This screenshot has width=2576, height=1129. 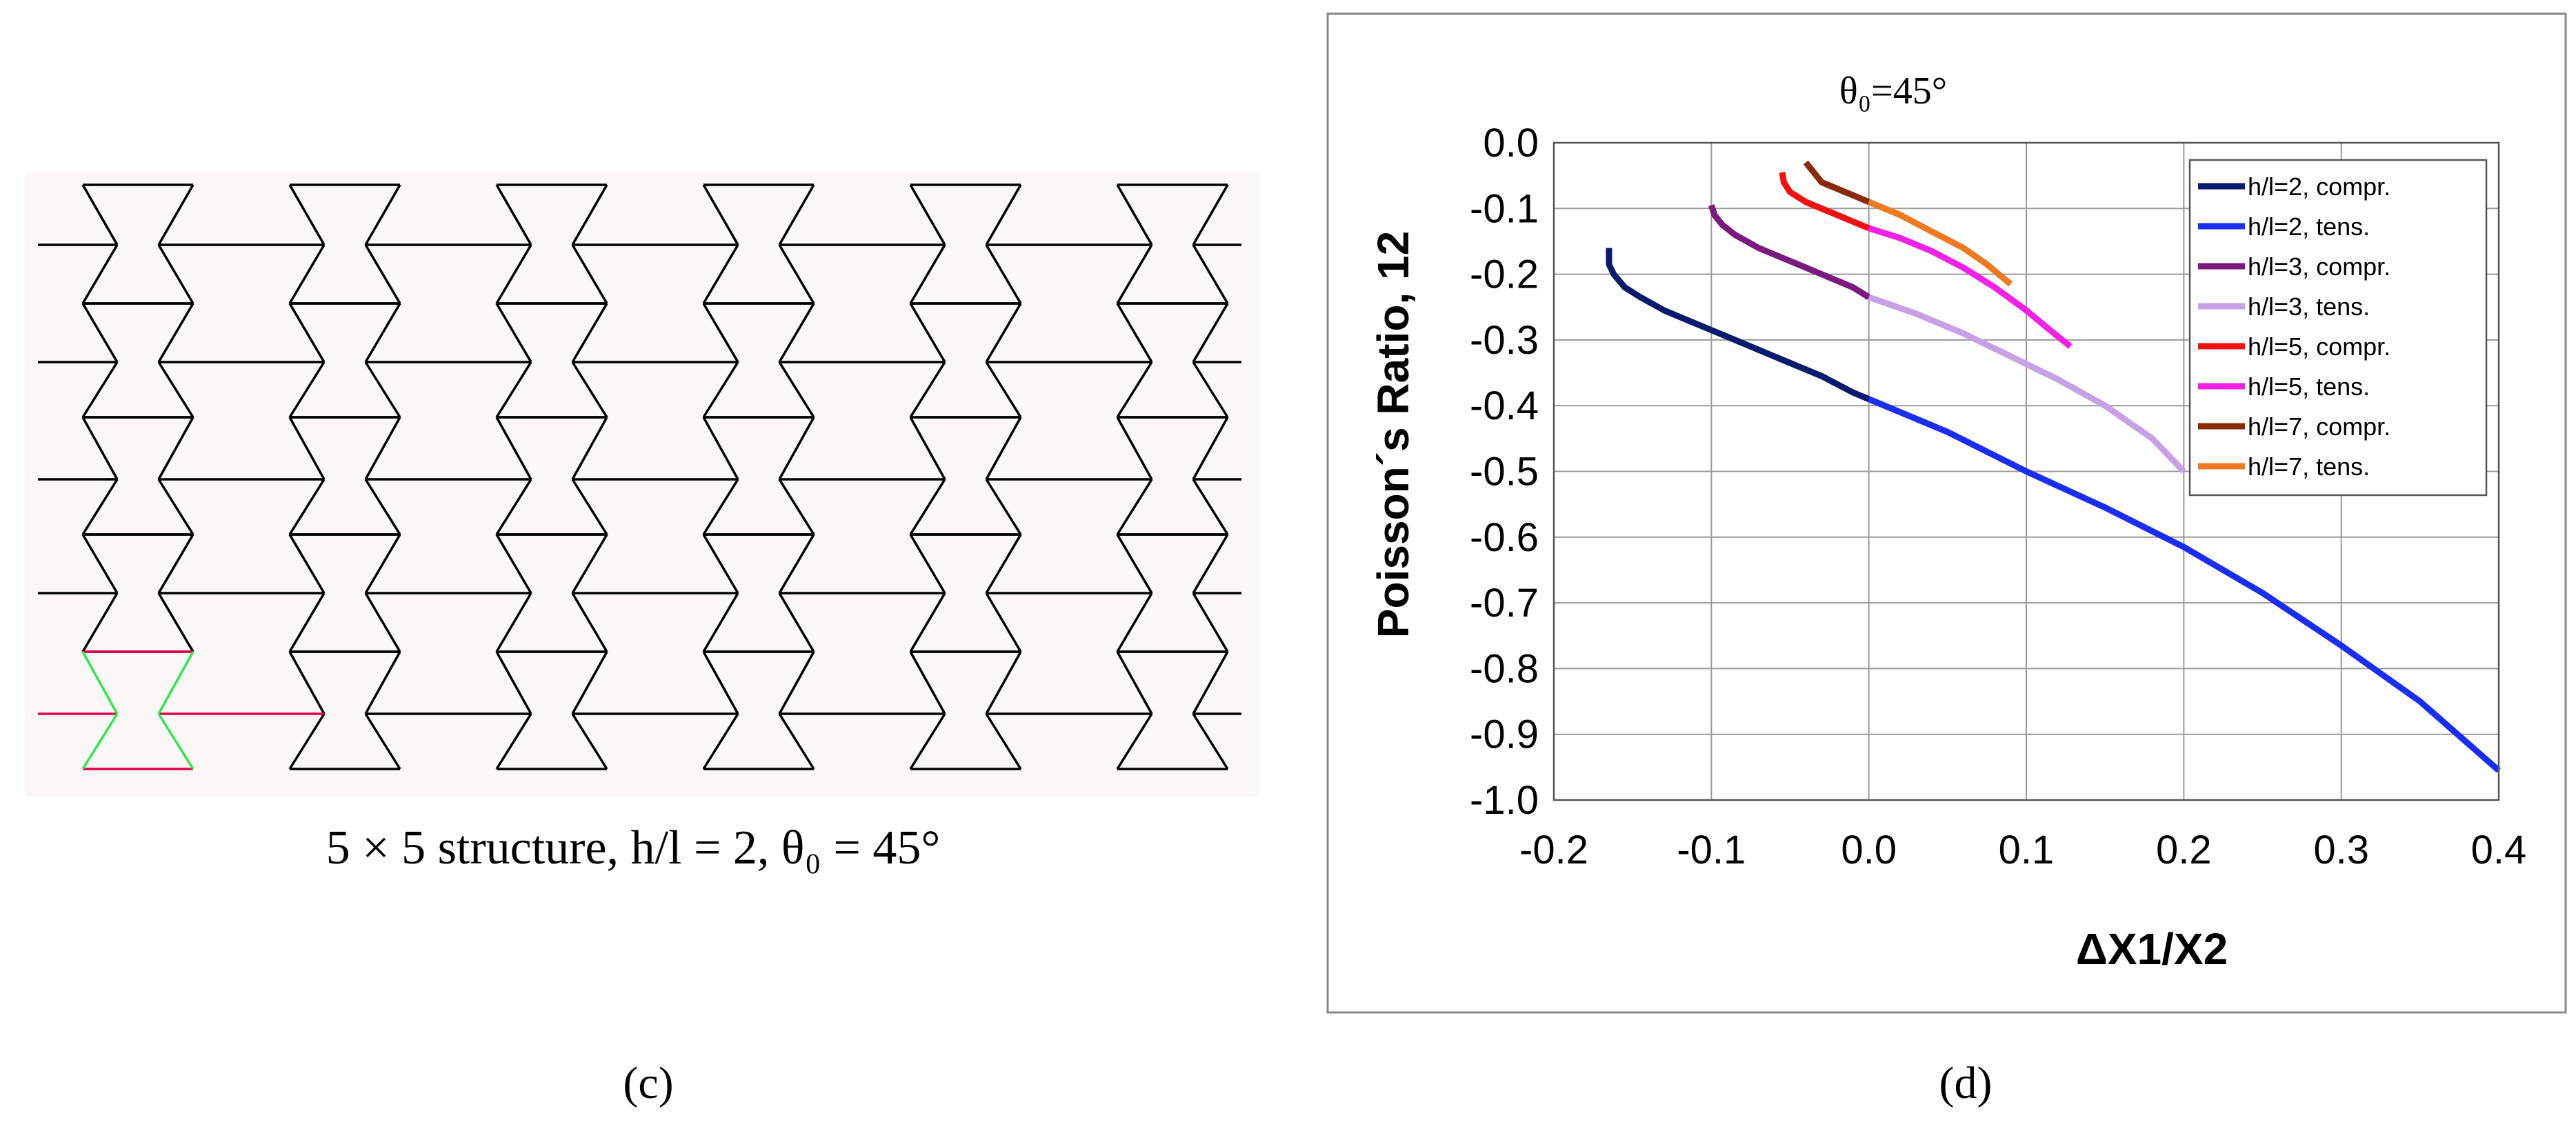 I want to click on x-tick-label: -0.2, so click(x=1553, y=850).